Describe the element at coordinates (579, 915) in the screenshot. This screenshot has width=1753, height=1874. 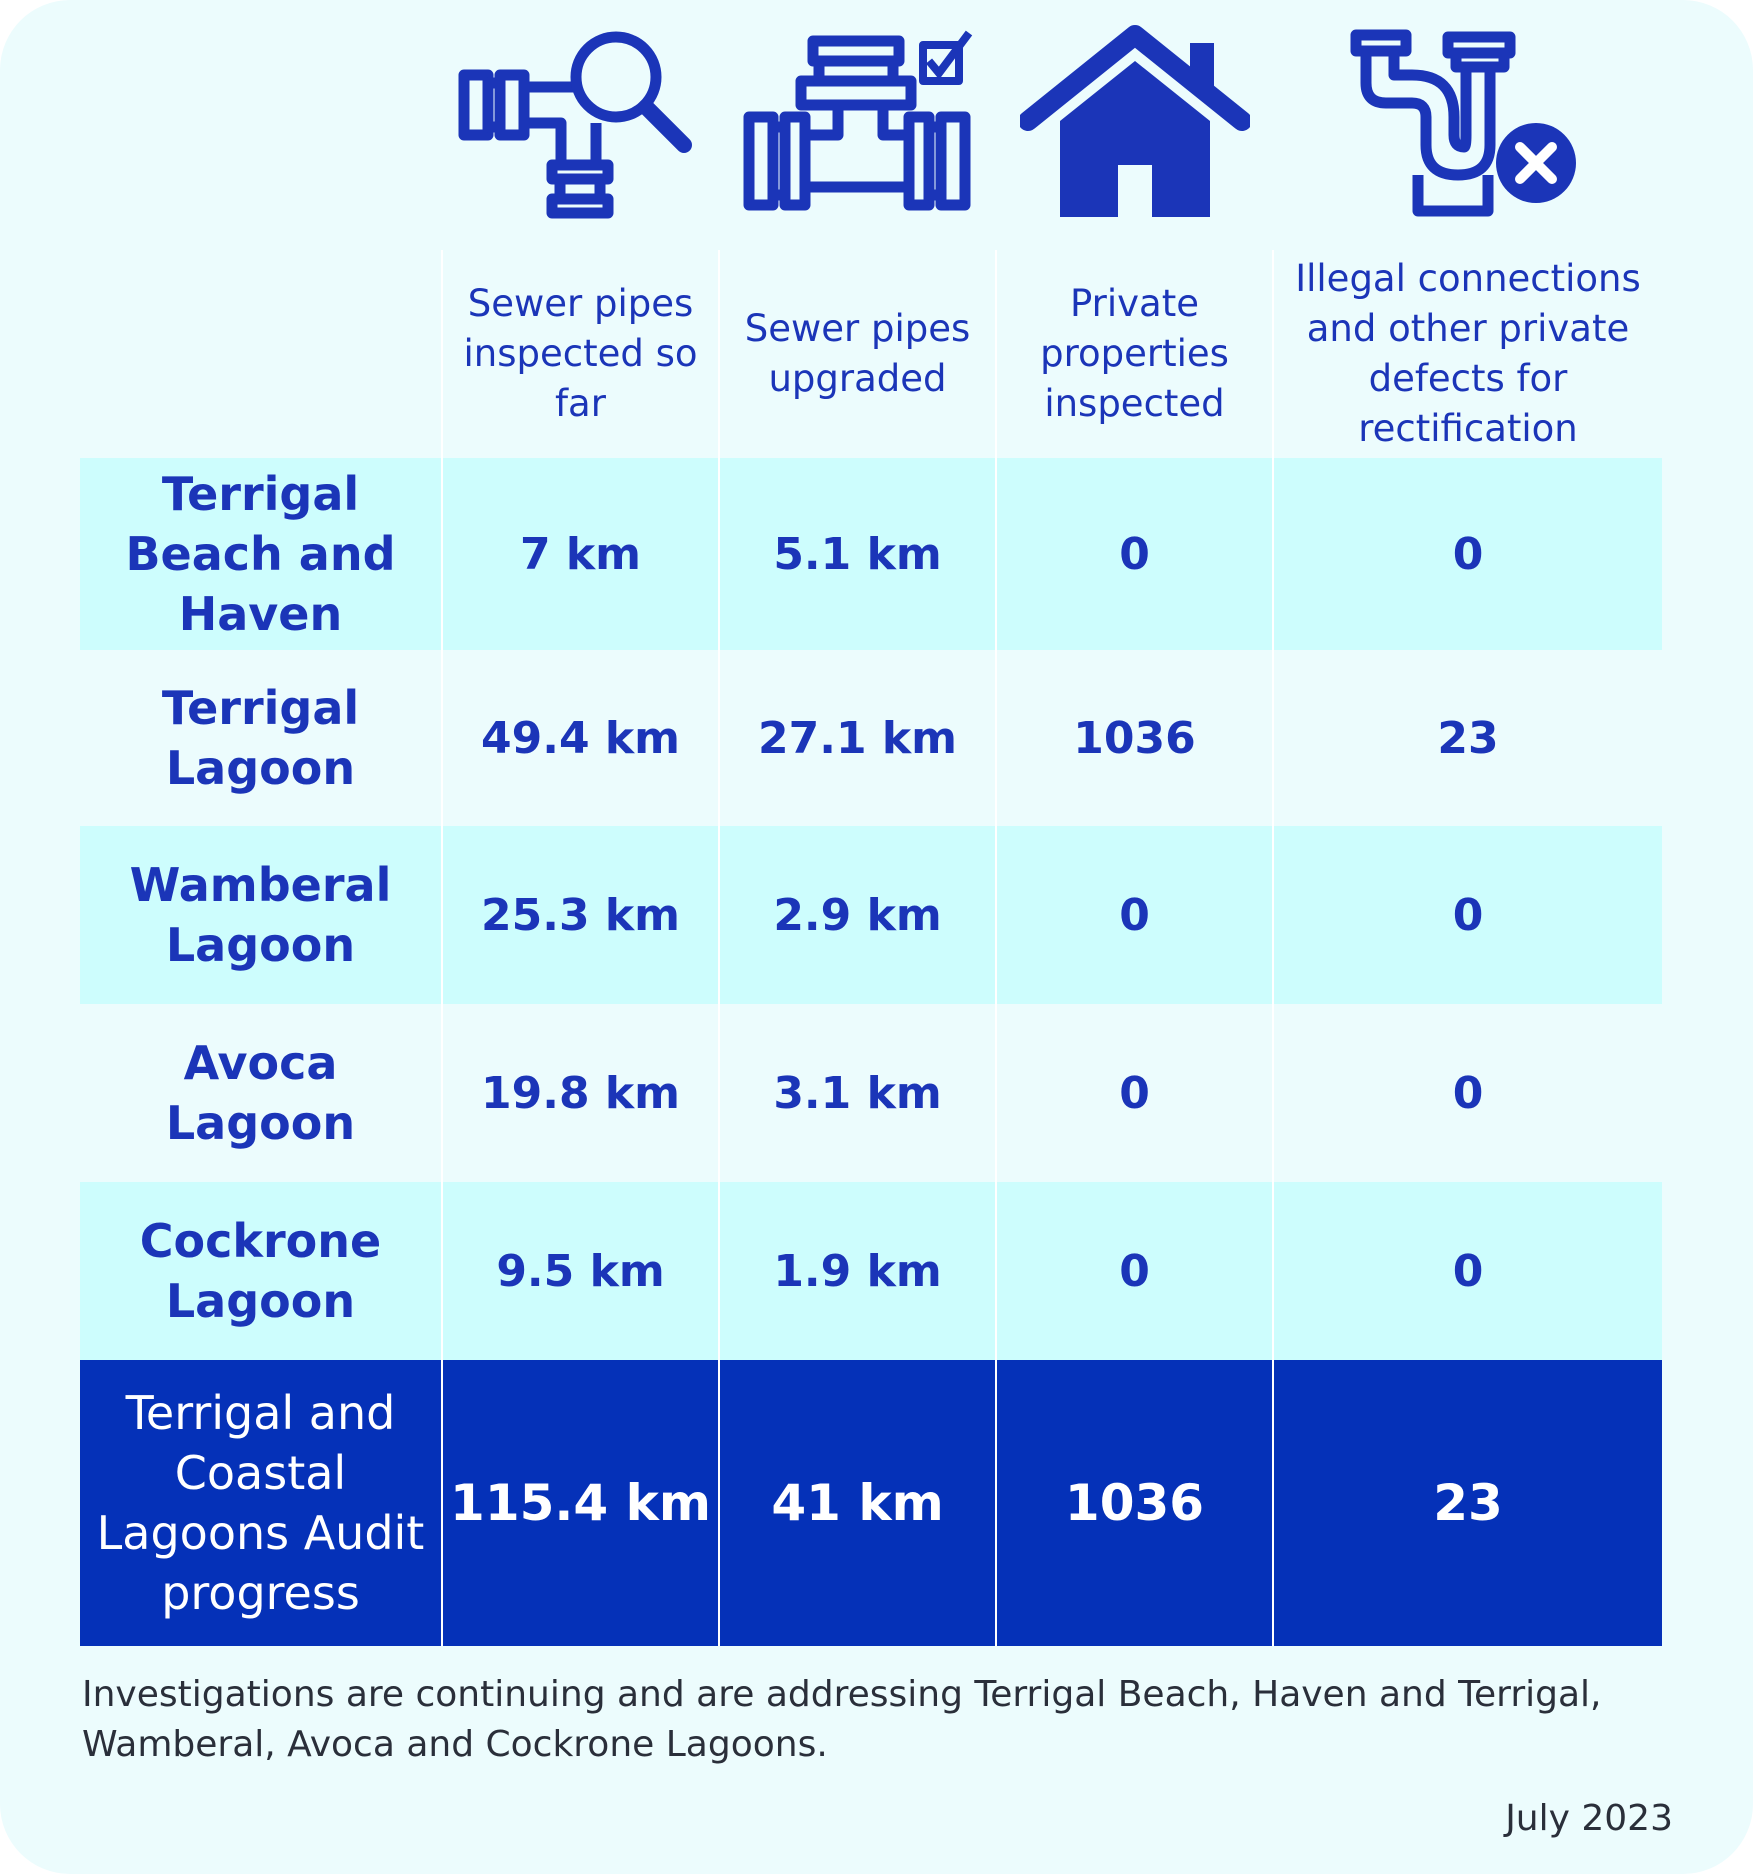
I see `cell-inspected: 25.3 km` at that location.